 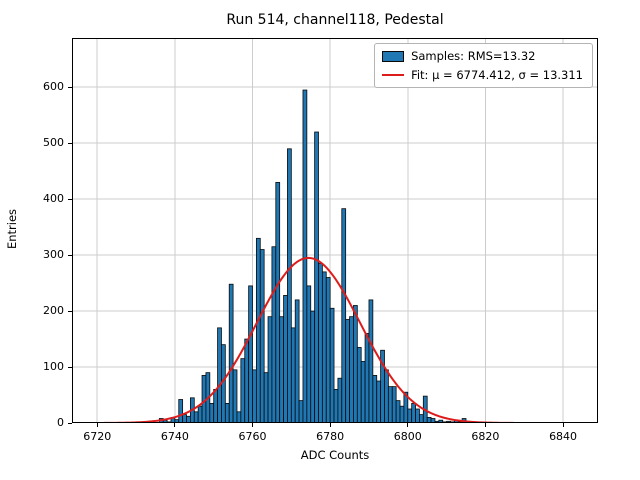 What do you see at coordinates (393, 56) in the screenshot?
I see `histogram-swatch-icon` at bounding box center [393, 56].